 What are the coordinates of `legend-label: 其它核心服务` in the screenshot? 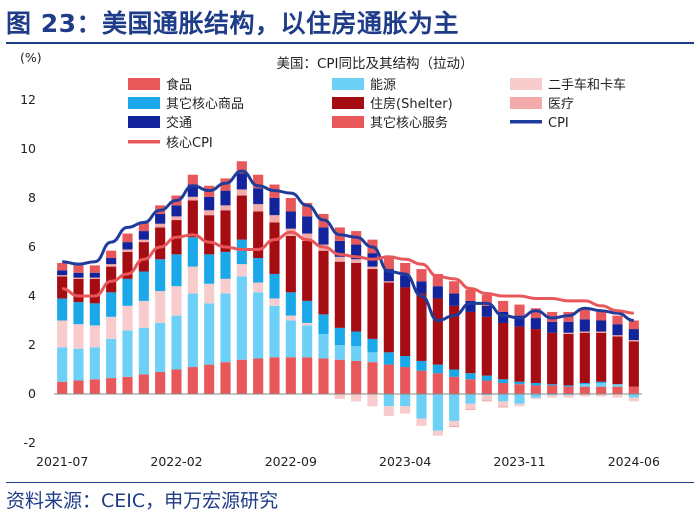 It's located at (409, 123).